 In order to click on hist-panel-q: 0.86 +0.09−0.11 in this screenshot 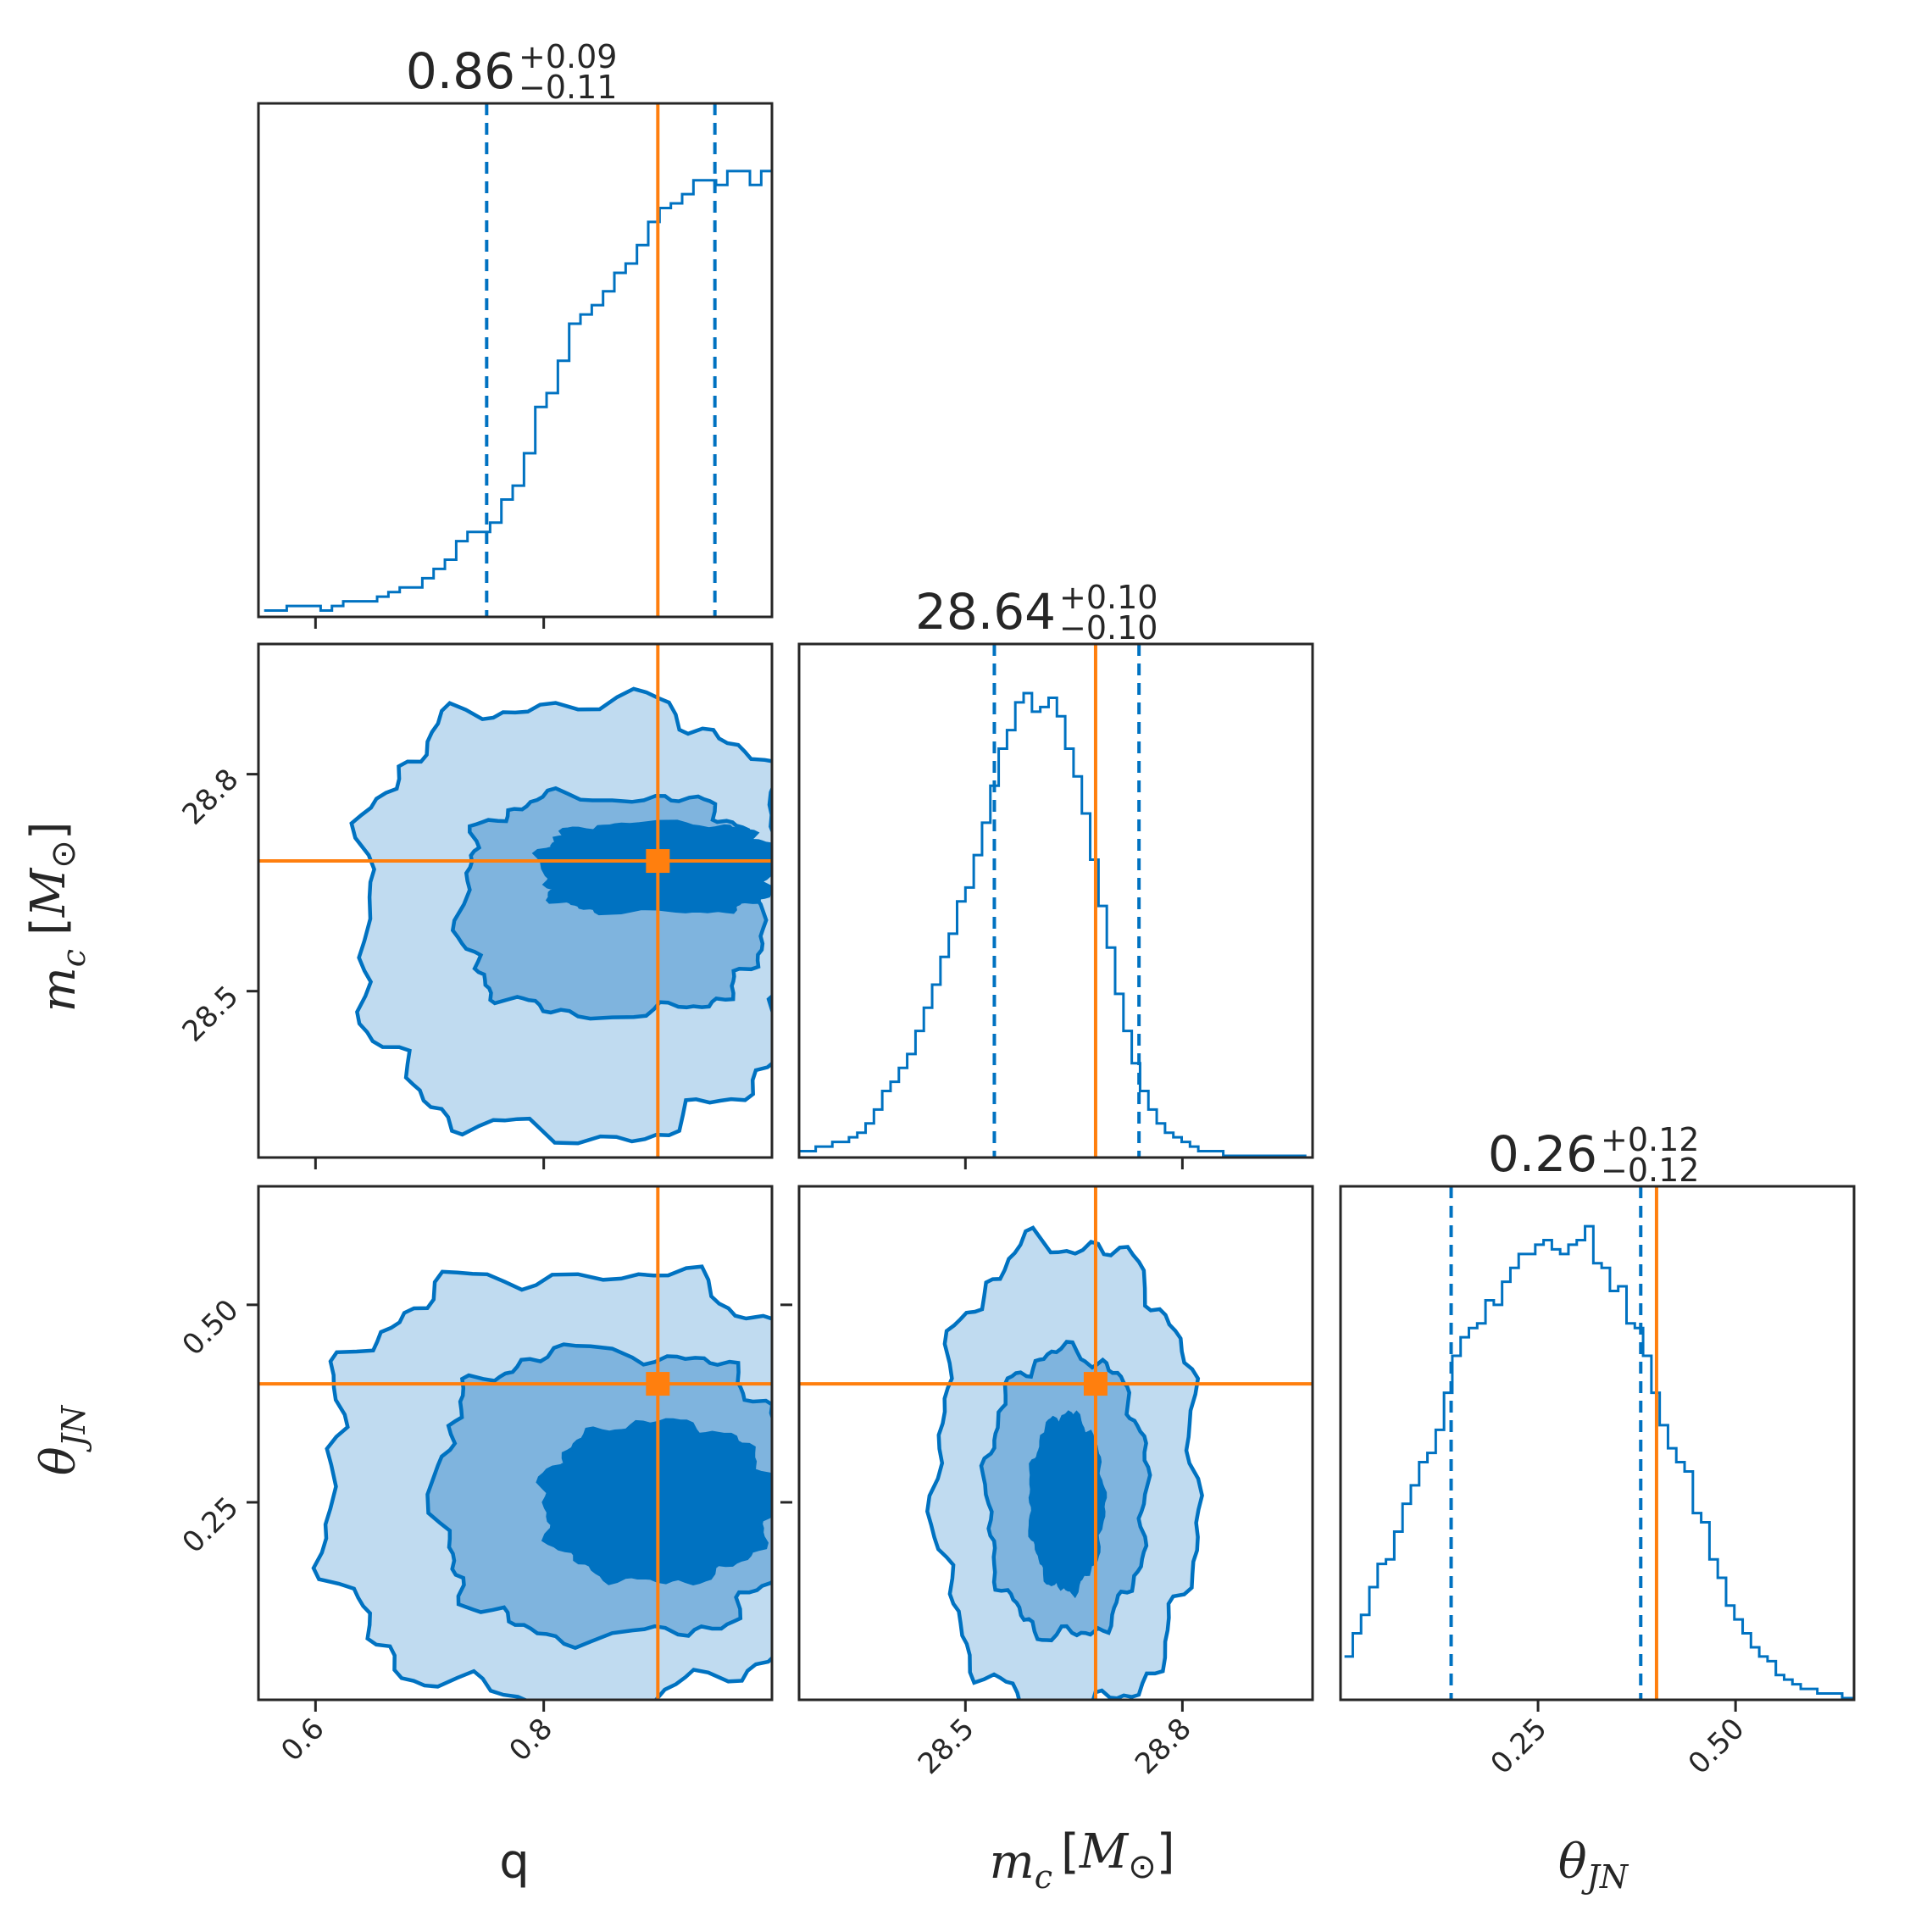, I will do `click(515, 328)`.